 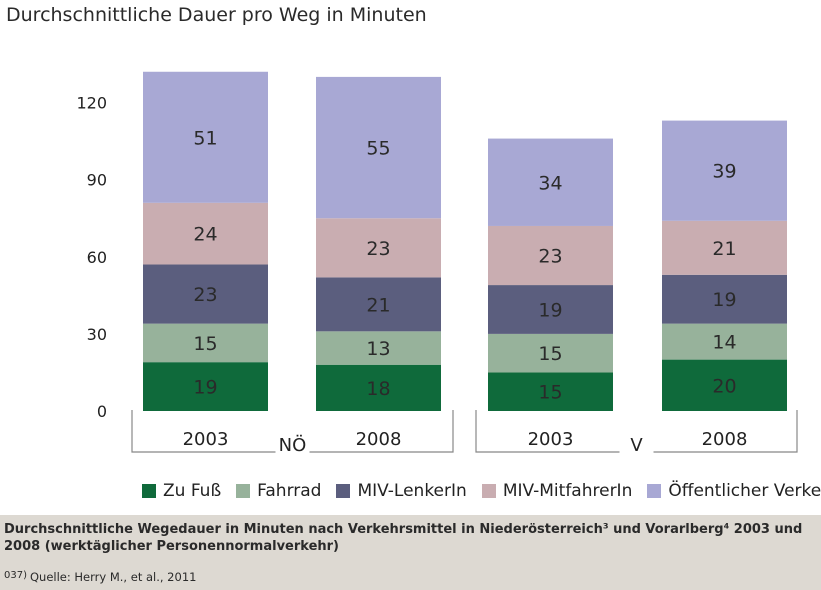 I want to click on legend-item: Zu Fuß, so click(x=181, y=491).